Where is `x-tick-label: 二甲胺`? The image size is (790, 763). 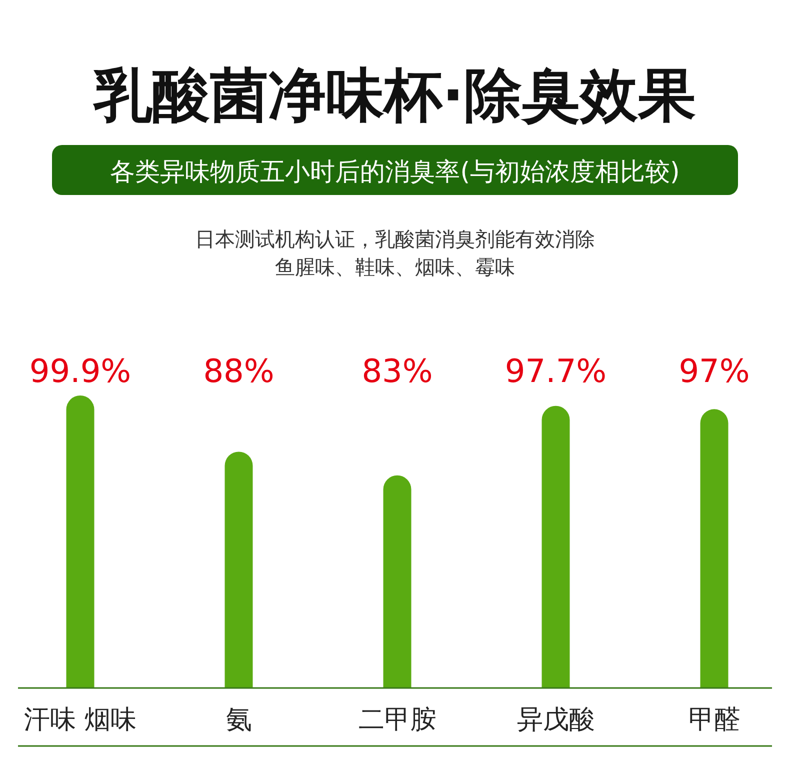 x-tick-label: 二甲胺 is located at coordinates (397, 720).